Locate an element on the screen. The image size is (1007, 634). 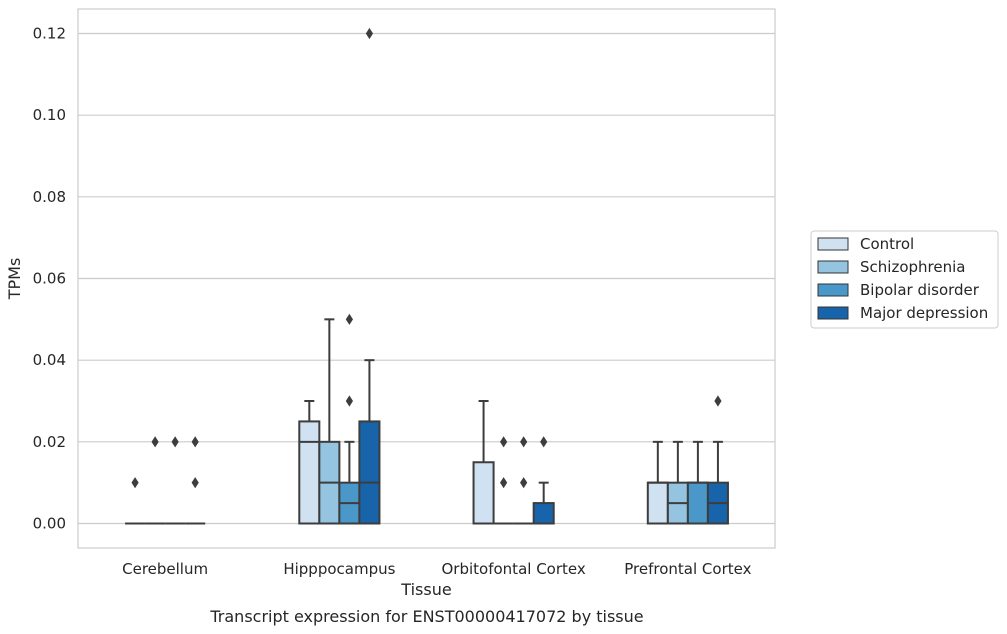
x-tick-label: Cerebellum is located at coordinates (165, 569).